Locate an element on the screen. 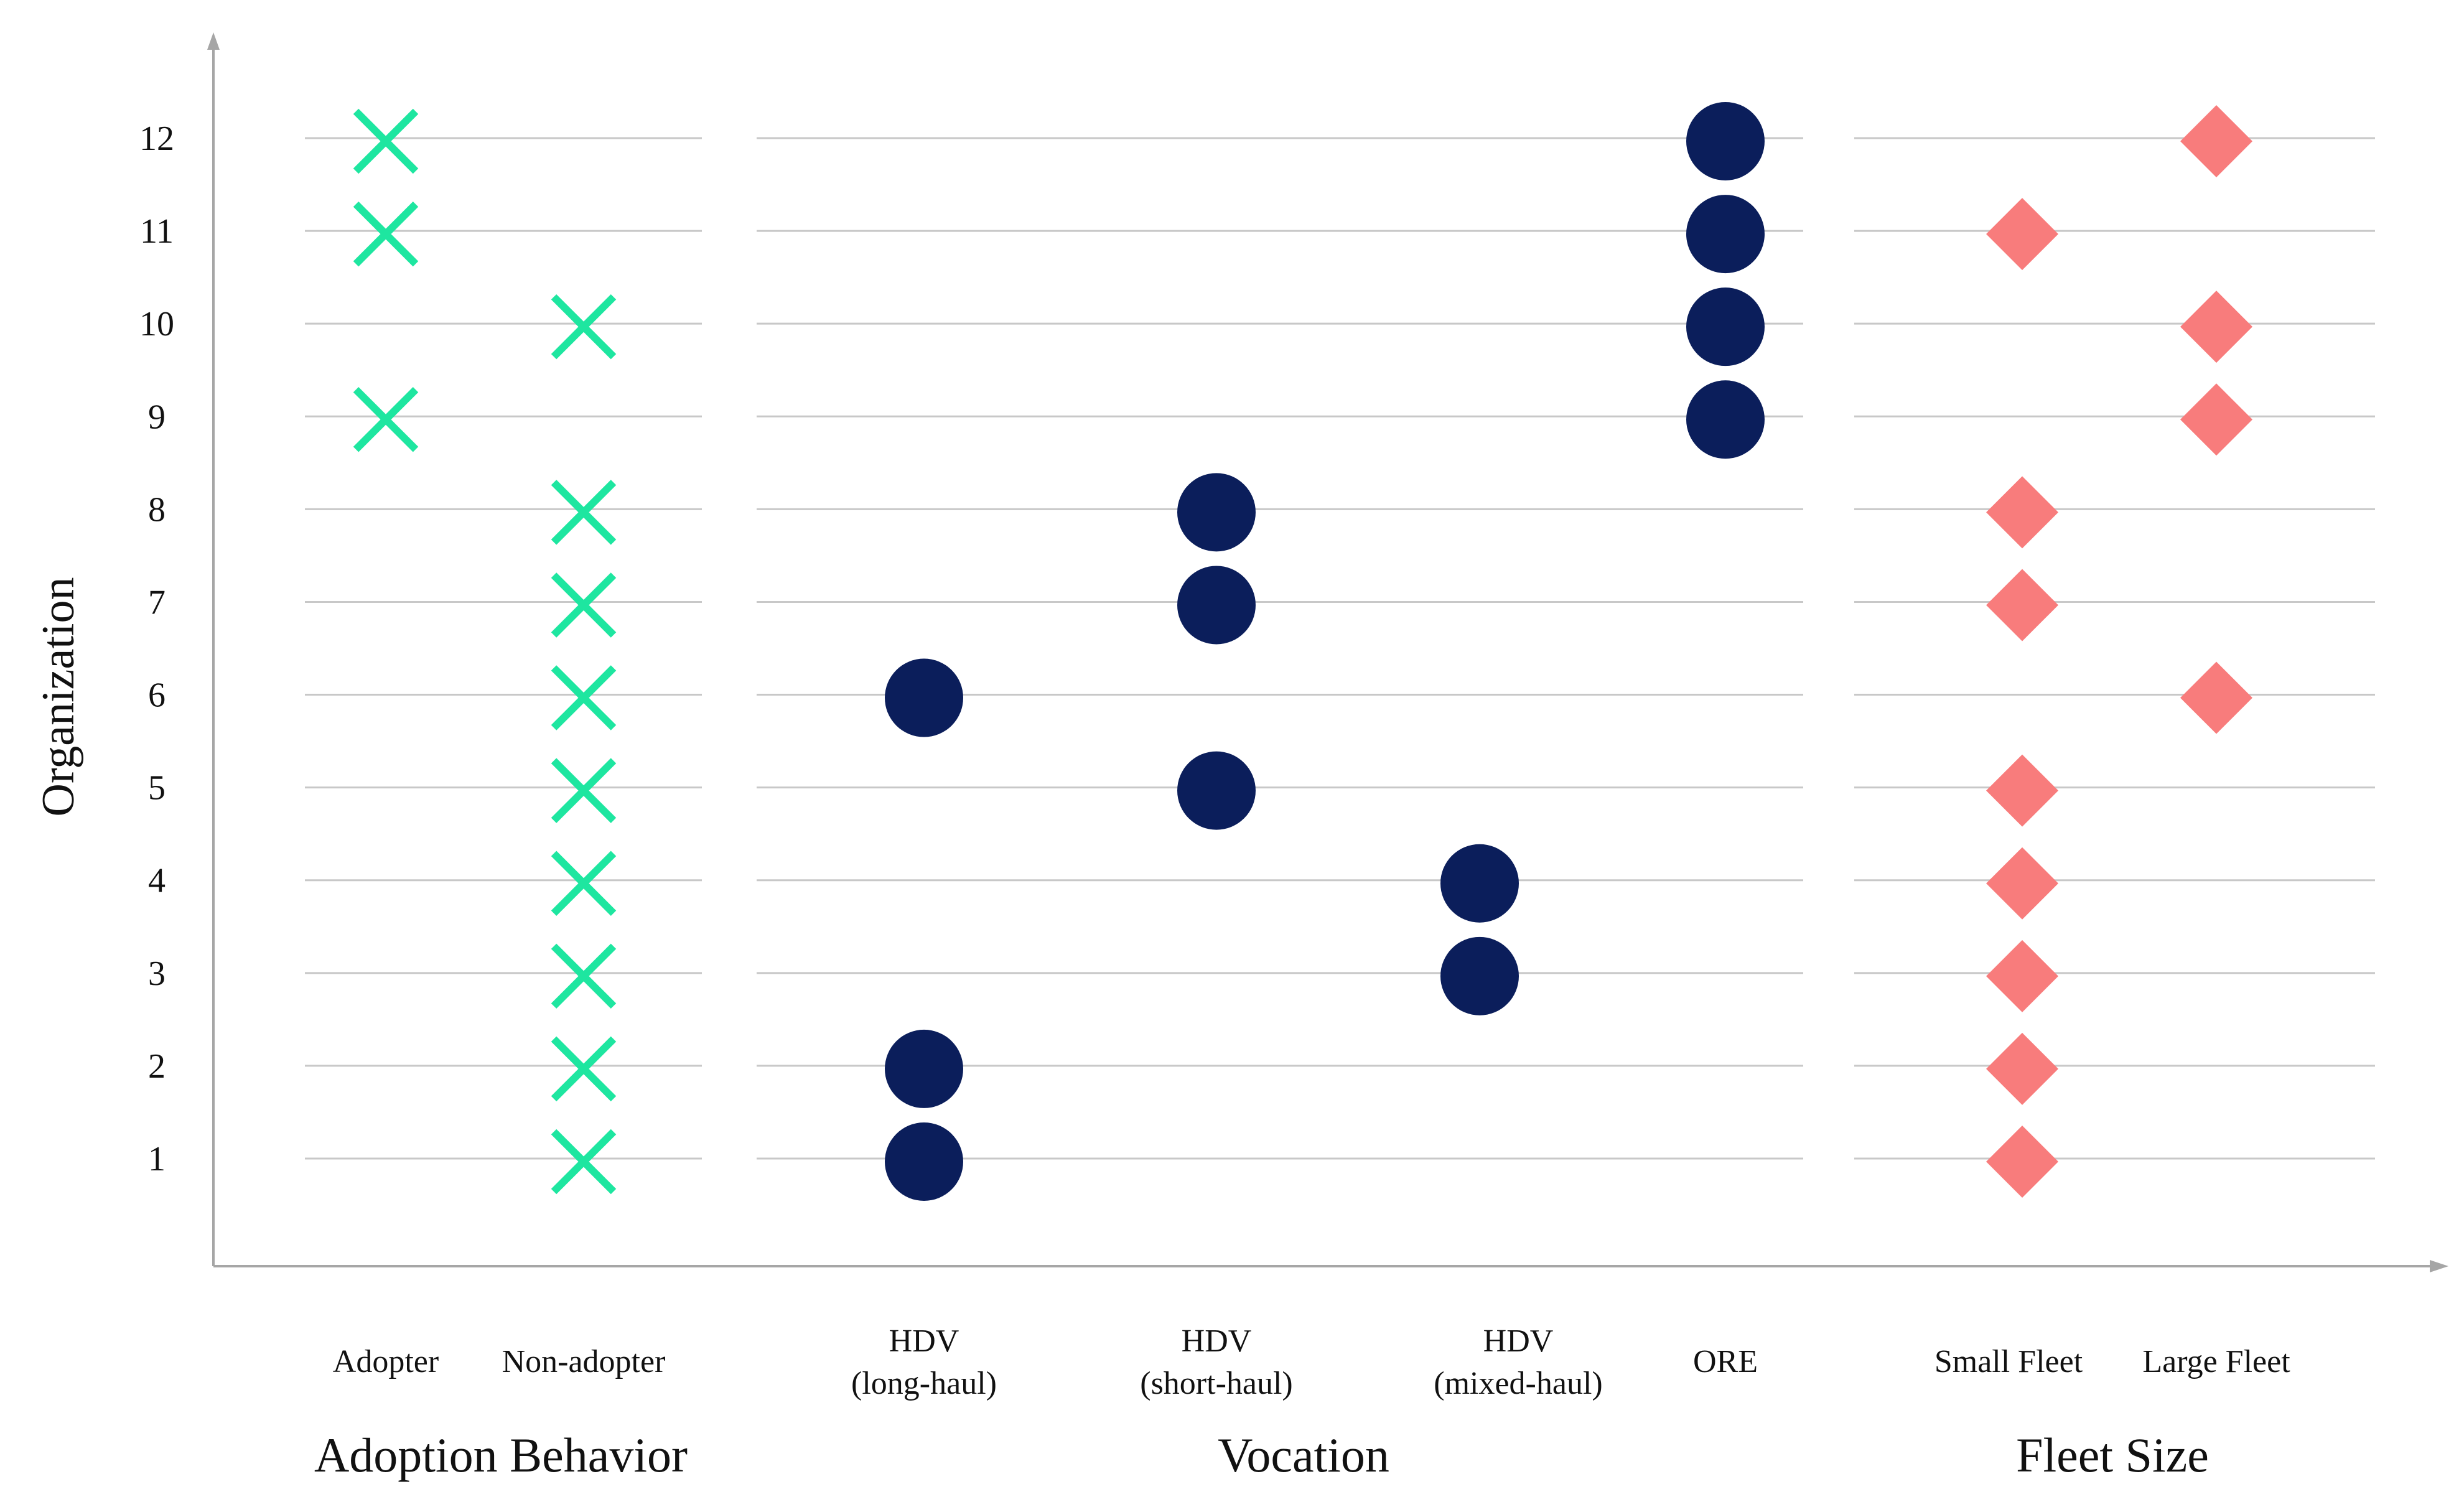  category-label: Non-adopter is located at coordinates (584, 1362).